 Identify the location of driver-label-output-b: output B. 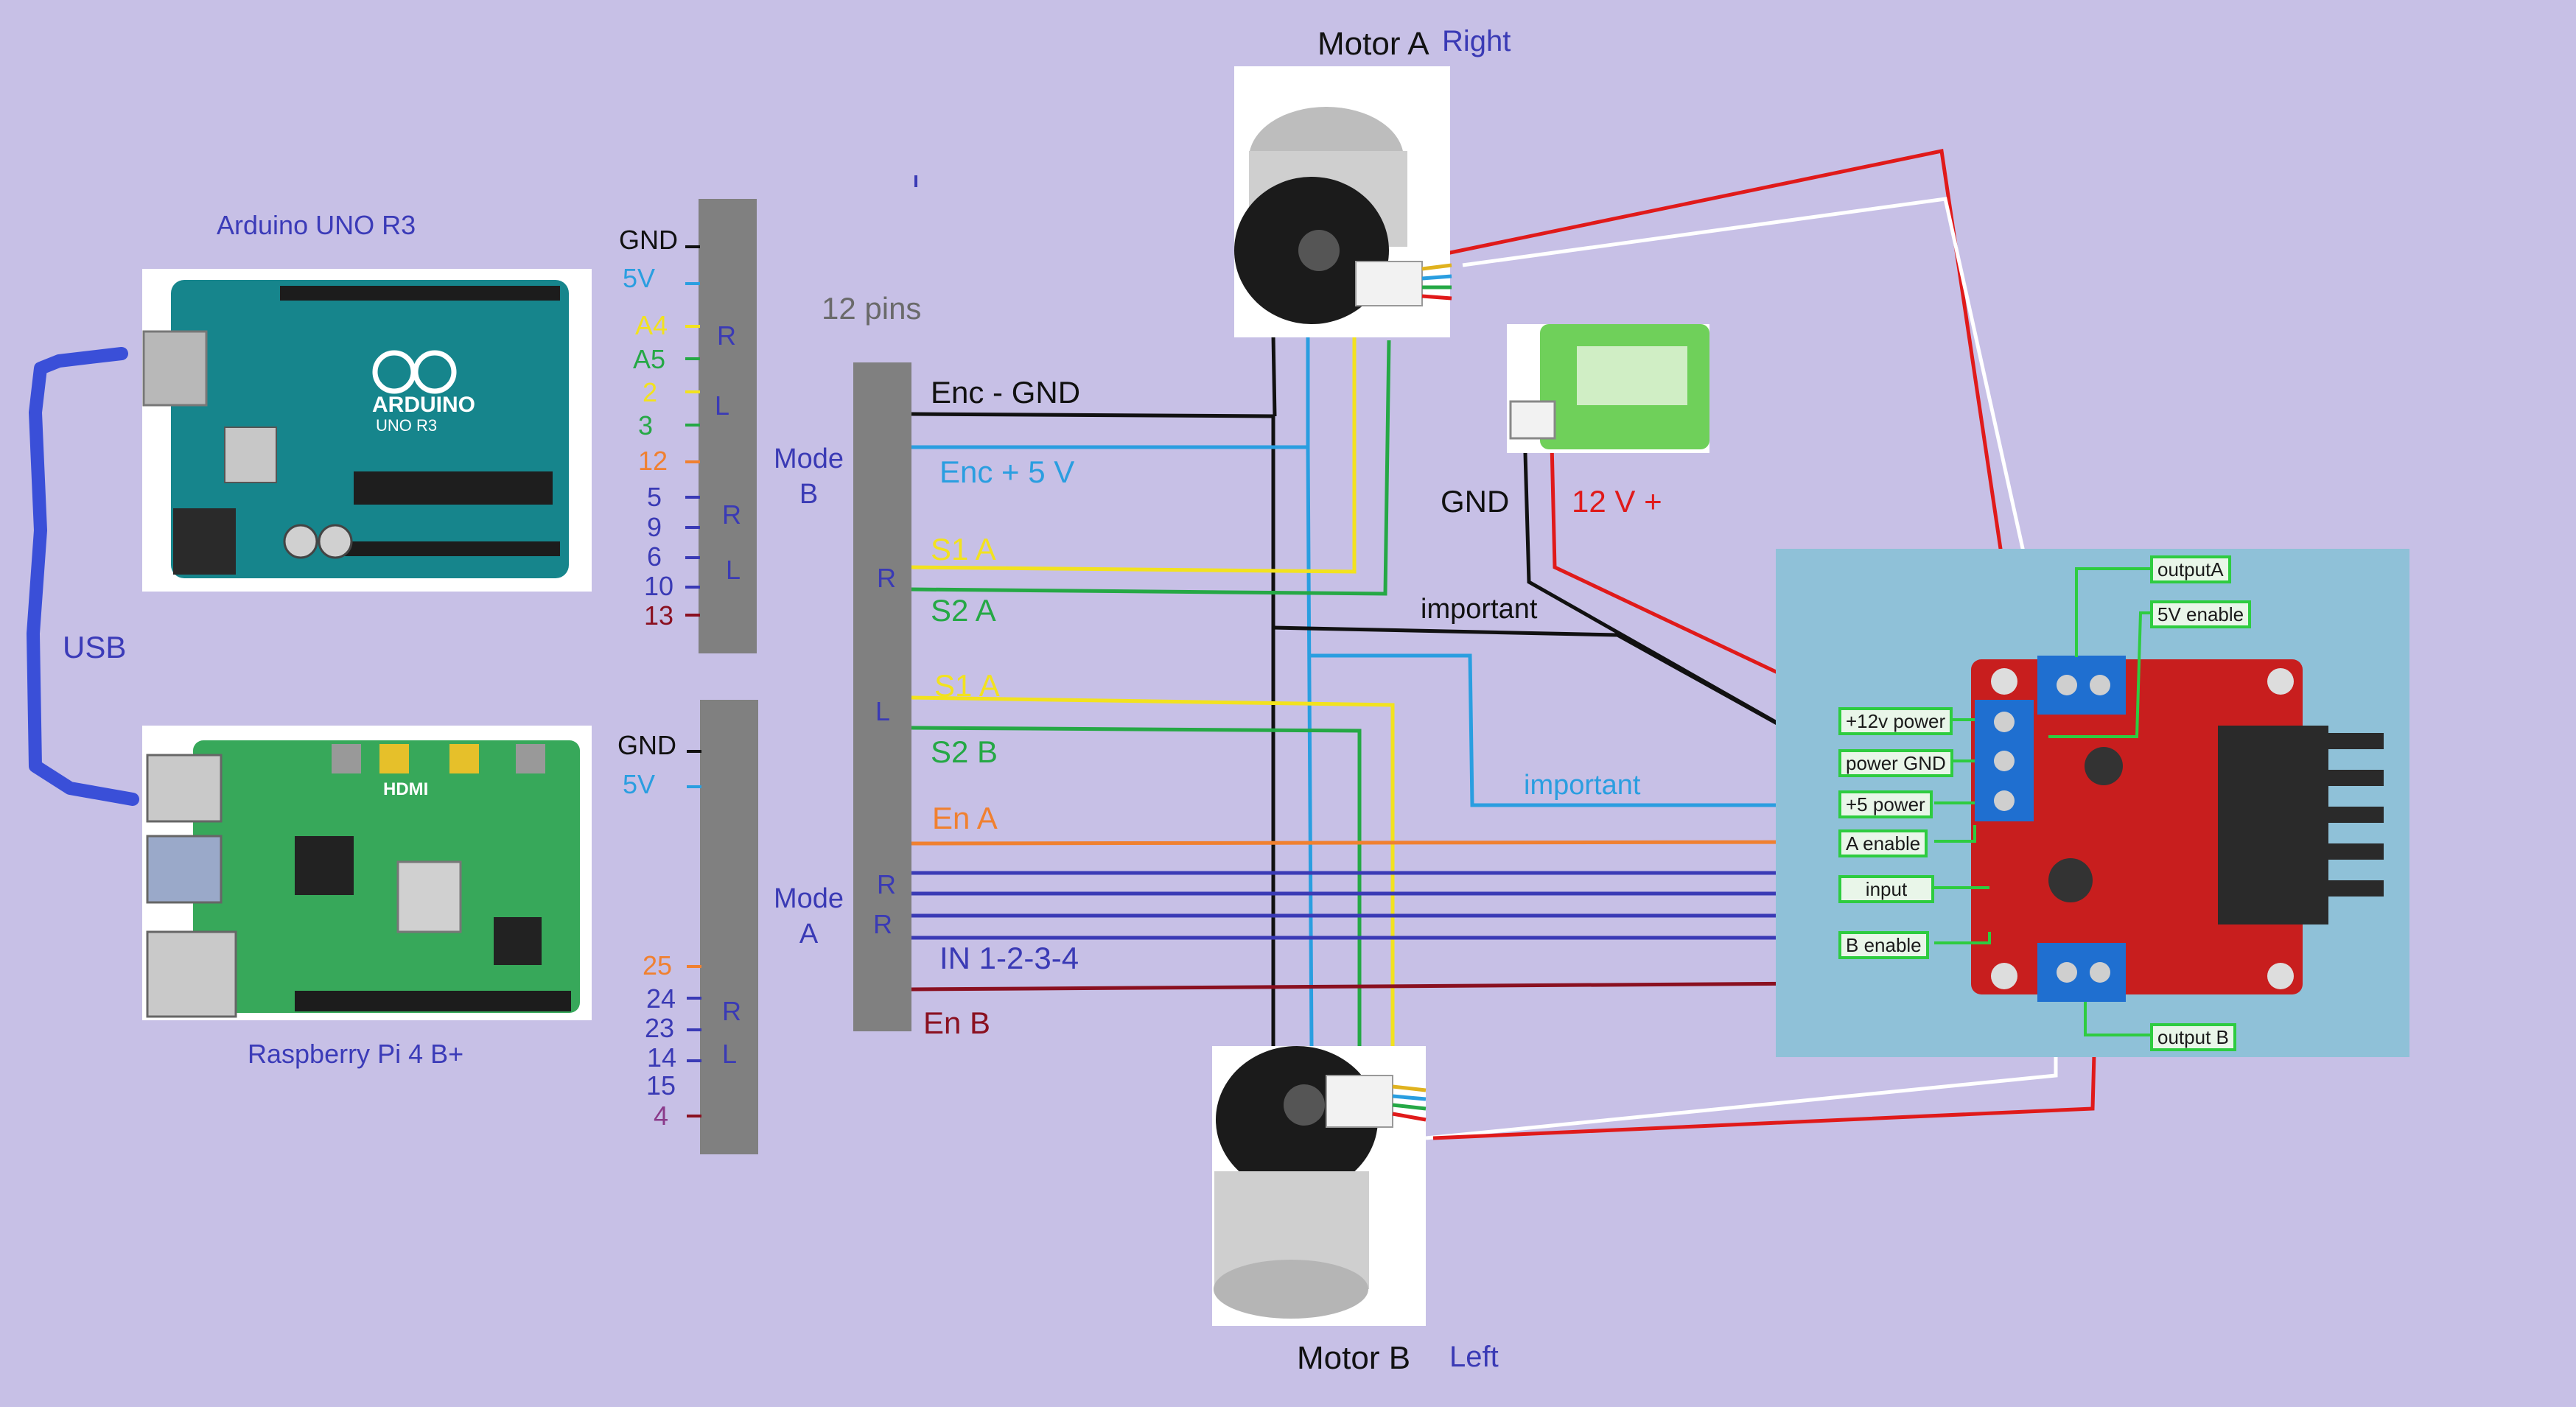
(2193, 1037).